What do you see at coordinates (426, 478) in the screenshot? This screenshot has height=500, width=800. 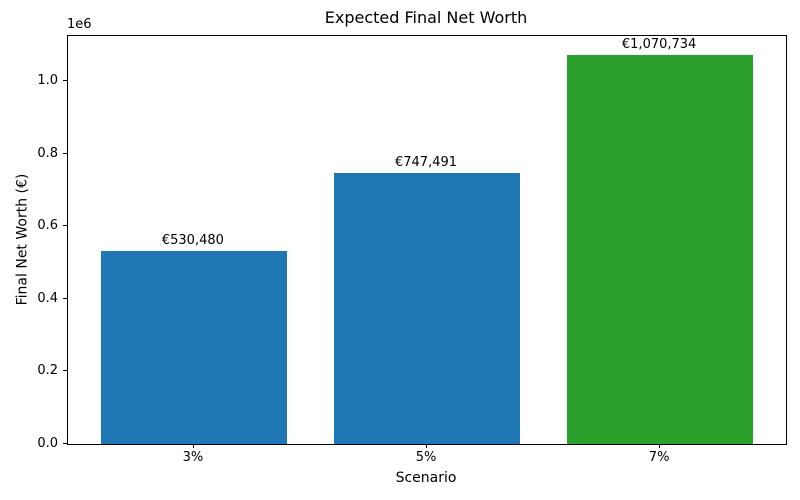 I see `x-axis-label: Scenario` at bounding box center [426, 478].